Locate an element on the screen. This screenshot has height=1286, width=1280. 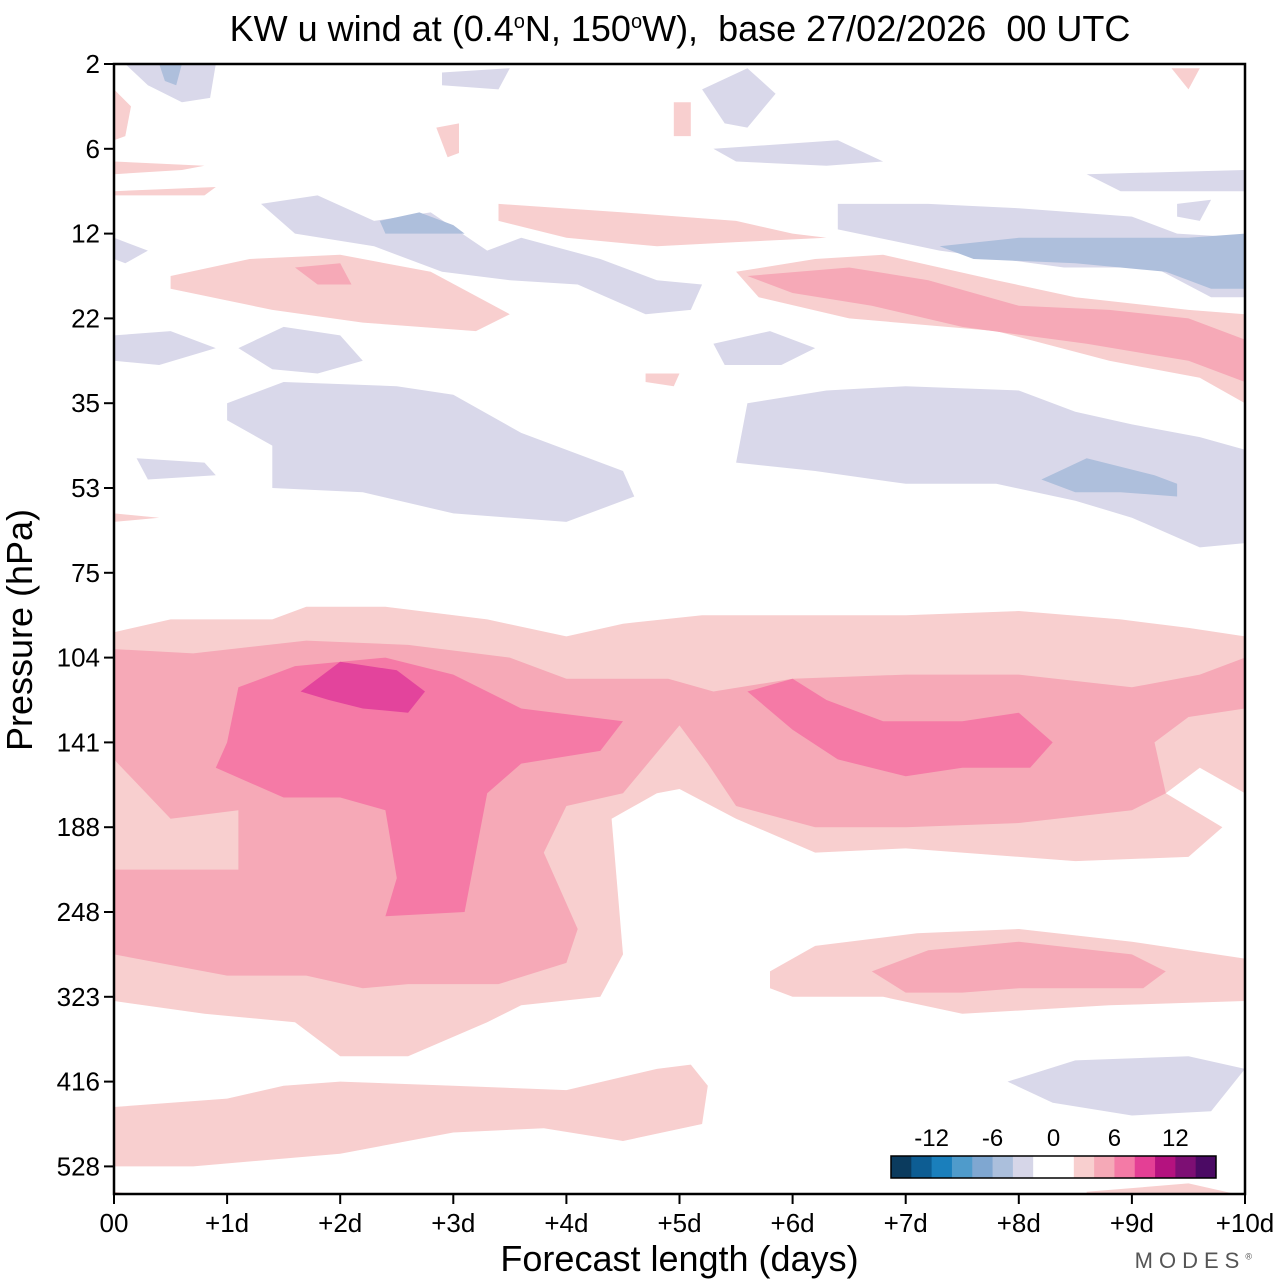
colorbar-tick-label: -12 is located at coordinates (931, 1138).